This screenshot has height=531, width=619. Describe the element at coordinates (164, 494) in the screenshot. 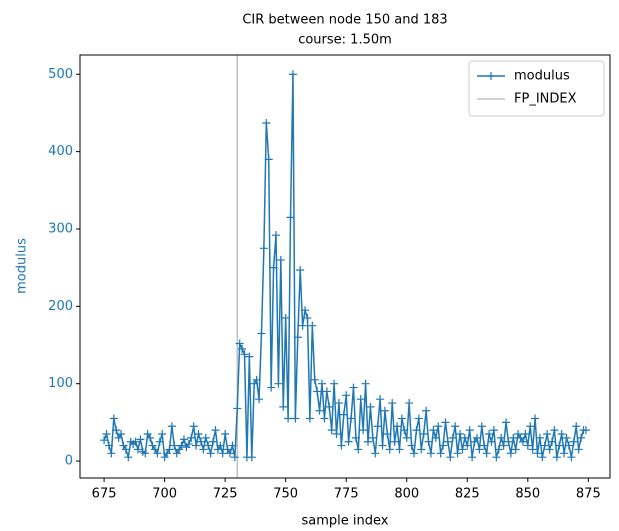

I see `x-tick-label: 700` at that location.